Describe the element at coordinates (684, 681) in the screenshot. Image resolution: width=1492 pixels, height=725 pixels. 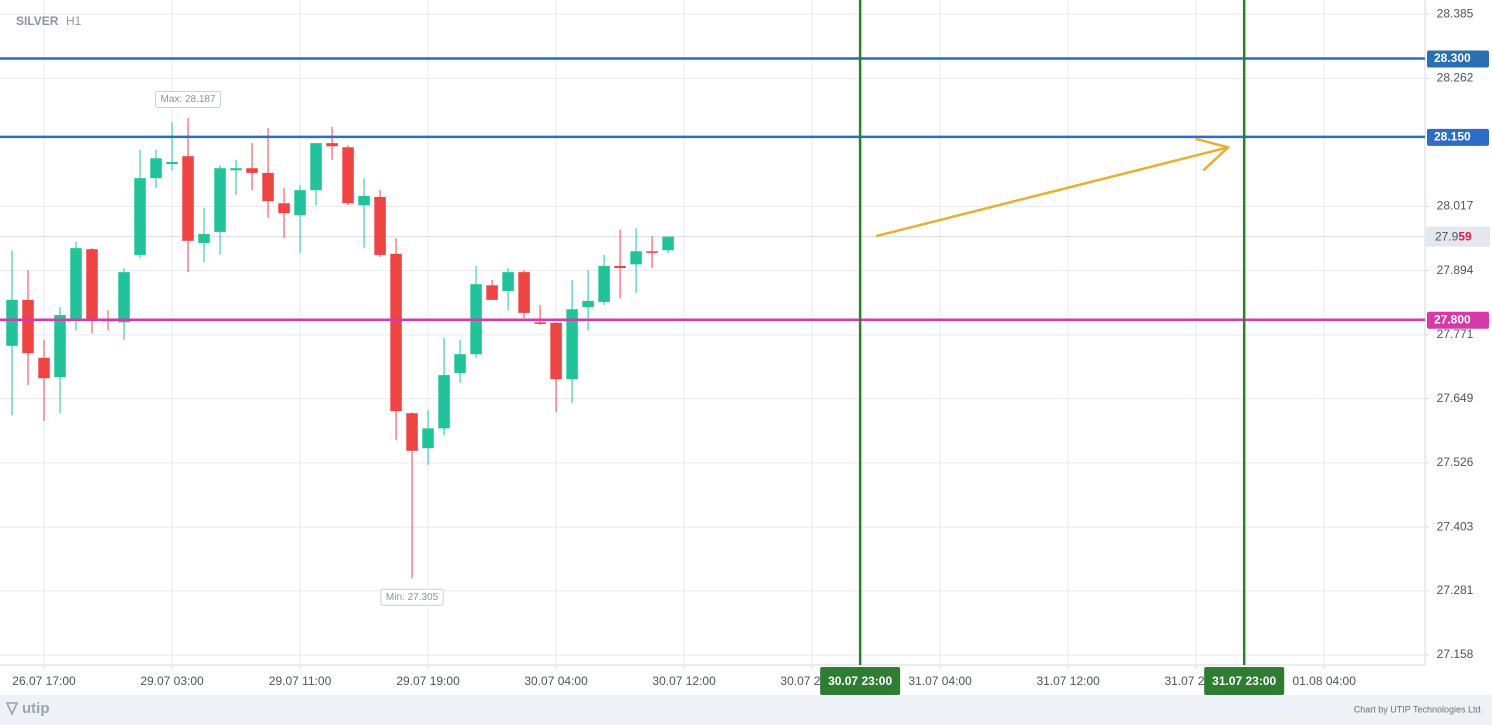
I see `x-tick-label: 30.07 12:00` at that location.